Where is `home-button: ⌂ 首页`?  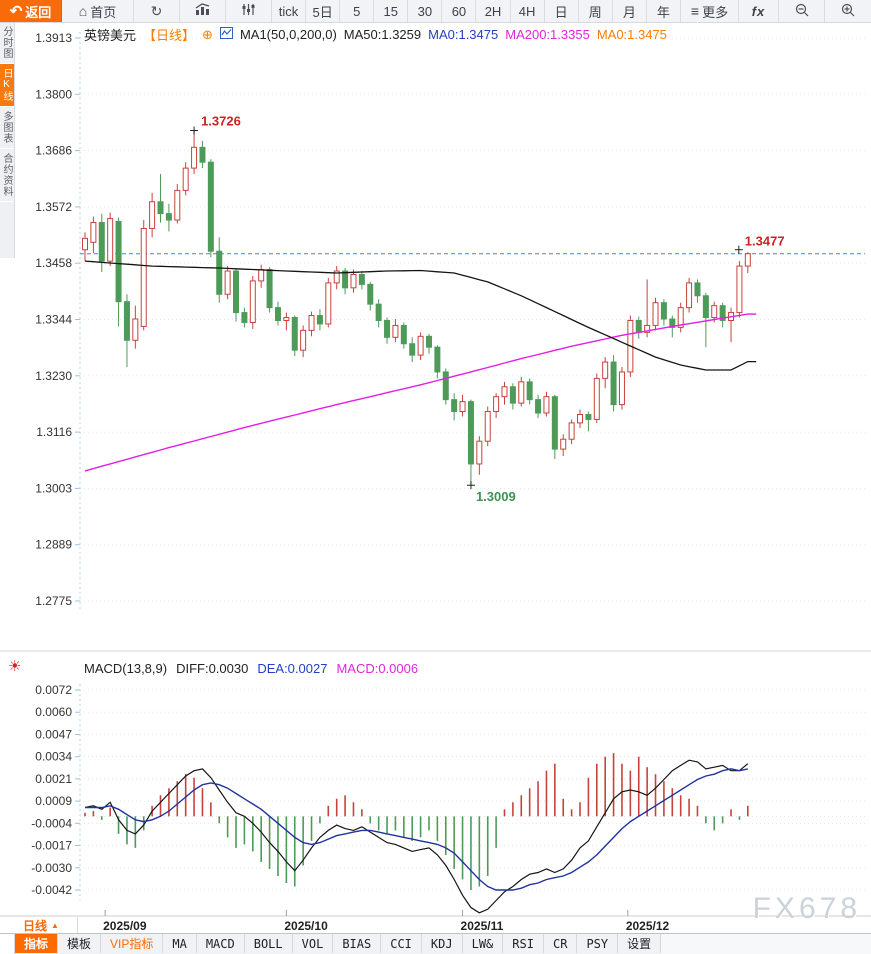
home-button: ⌂ 首页 is located at coordinates (98, 11).